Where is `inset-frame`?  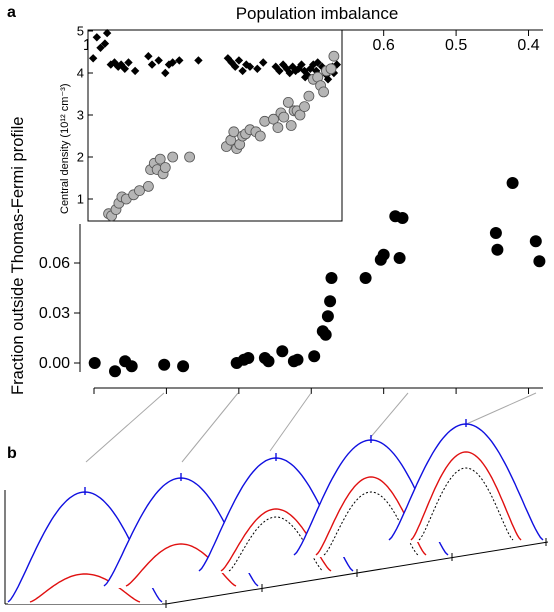
inset-frame is located at coordinates (215, 125).